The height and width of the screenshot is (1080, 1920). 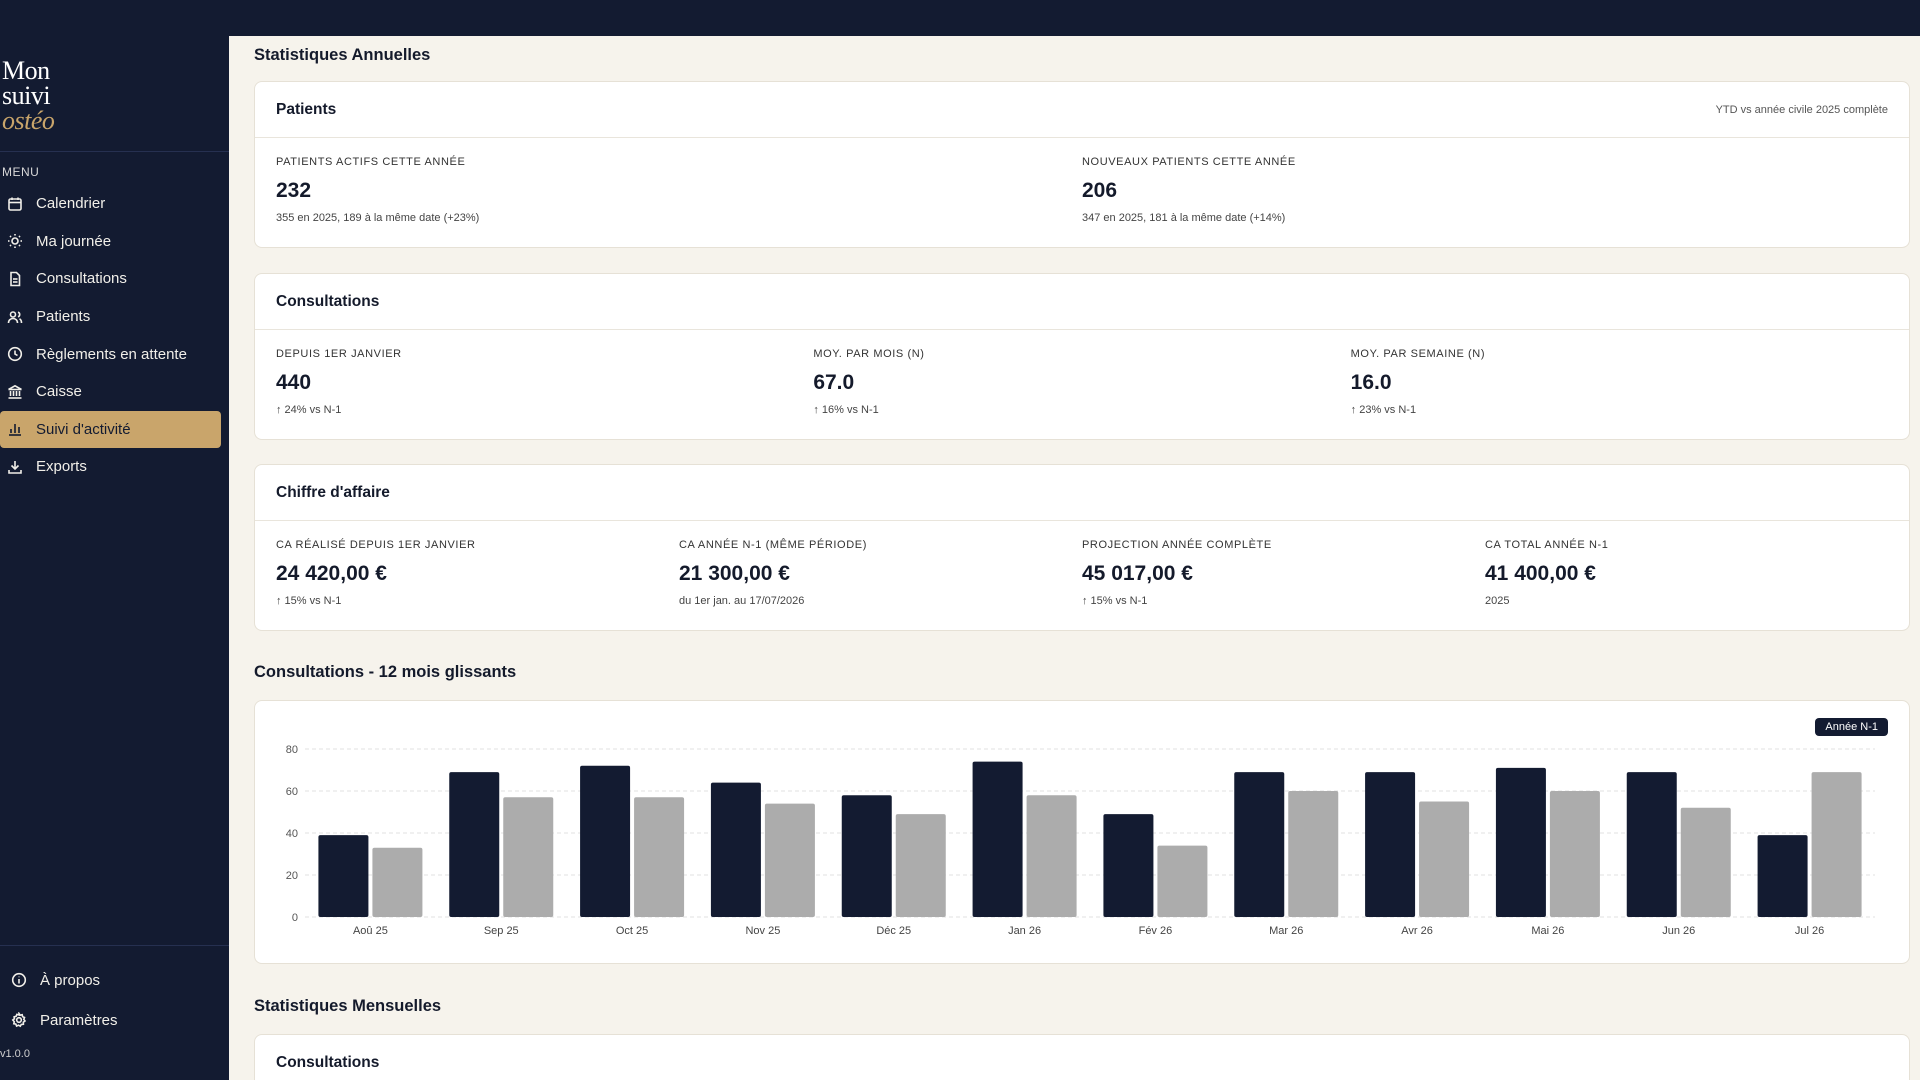 I want to click on stat-value: 206, so click(x=1100, y=190).